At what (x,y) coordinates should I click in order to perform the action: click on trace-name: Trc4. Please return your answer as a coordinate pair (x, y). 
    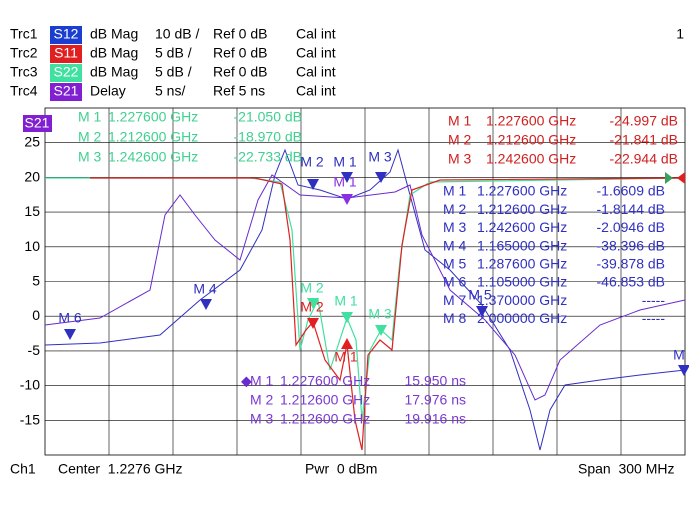
    Looking at the image, I should click on (24, 91).